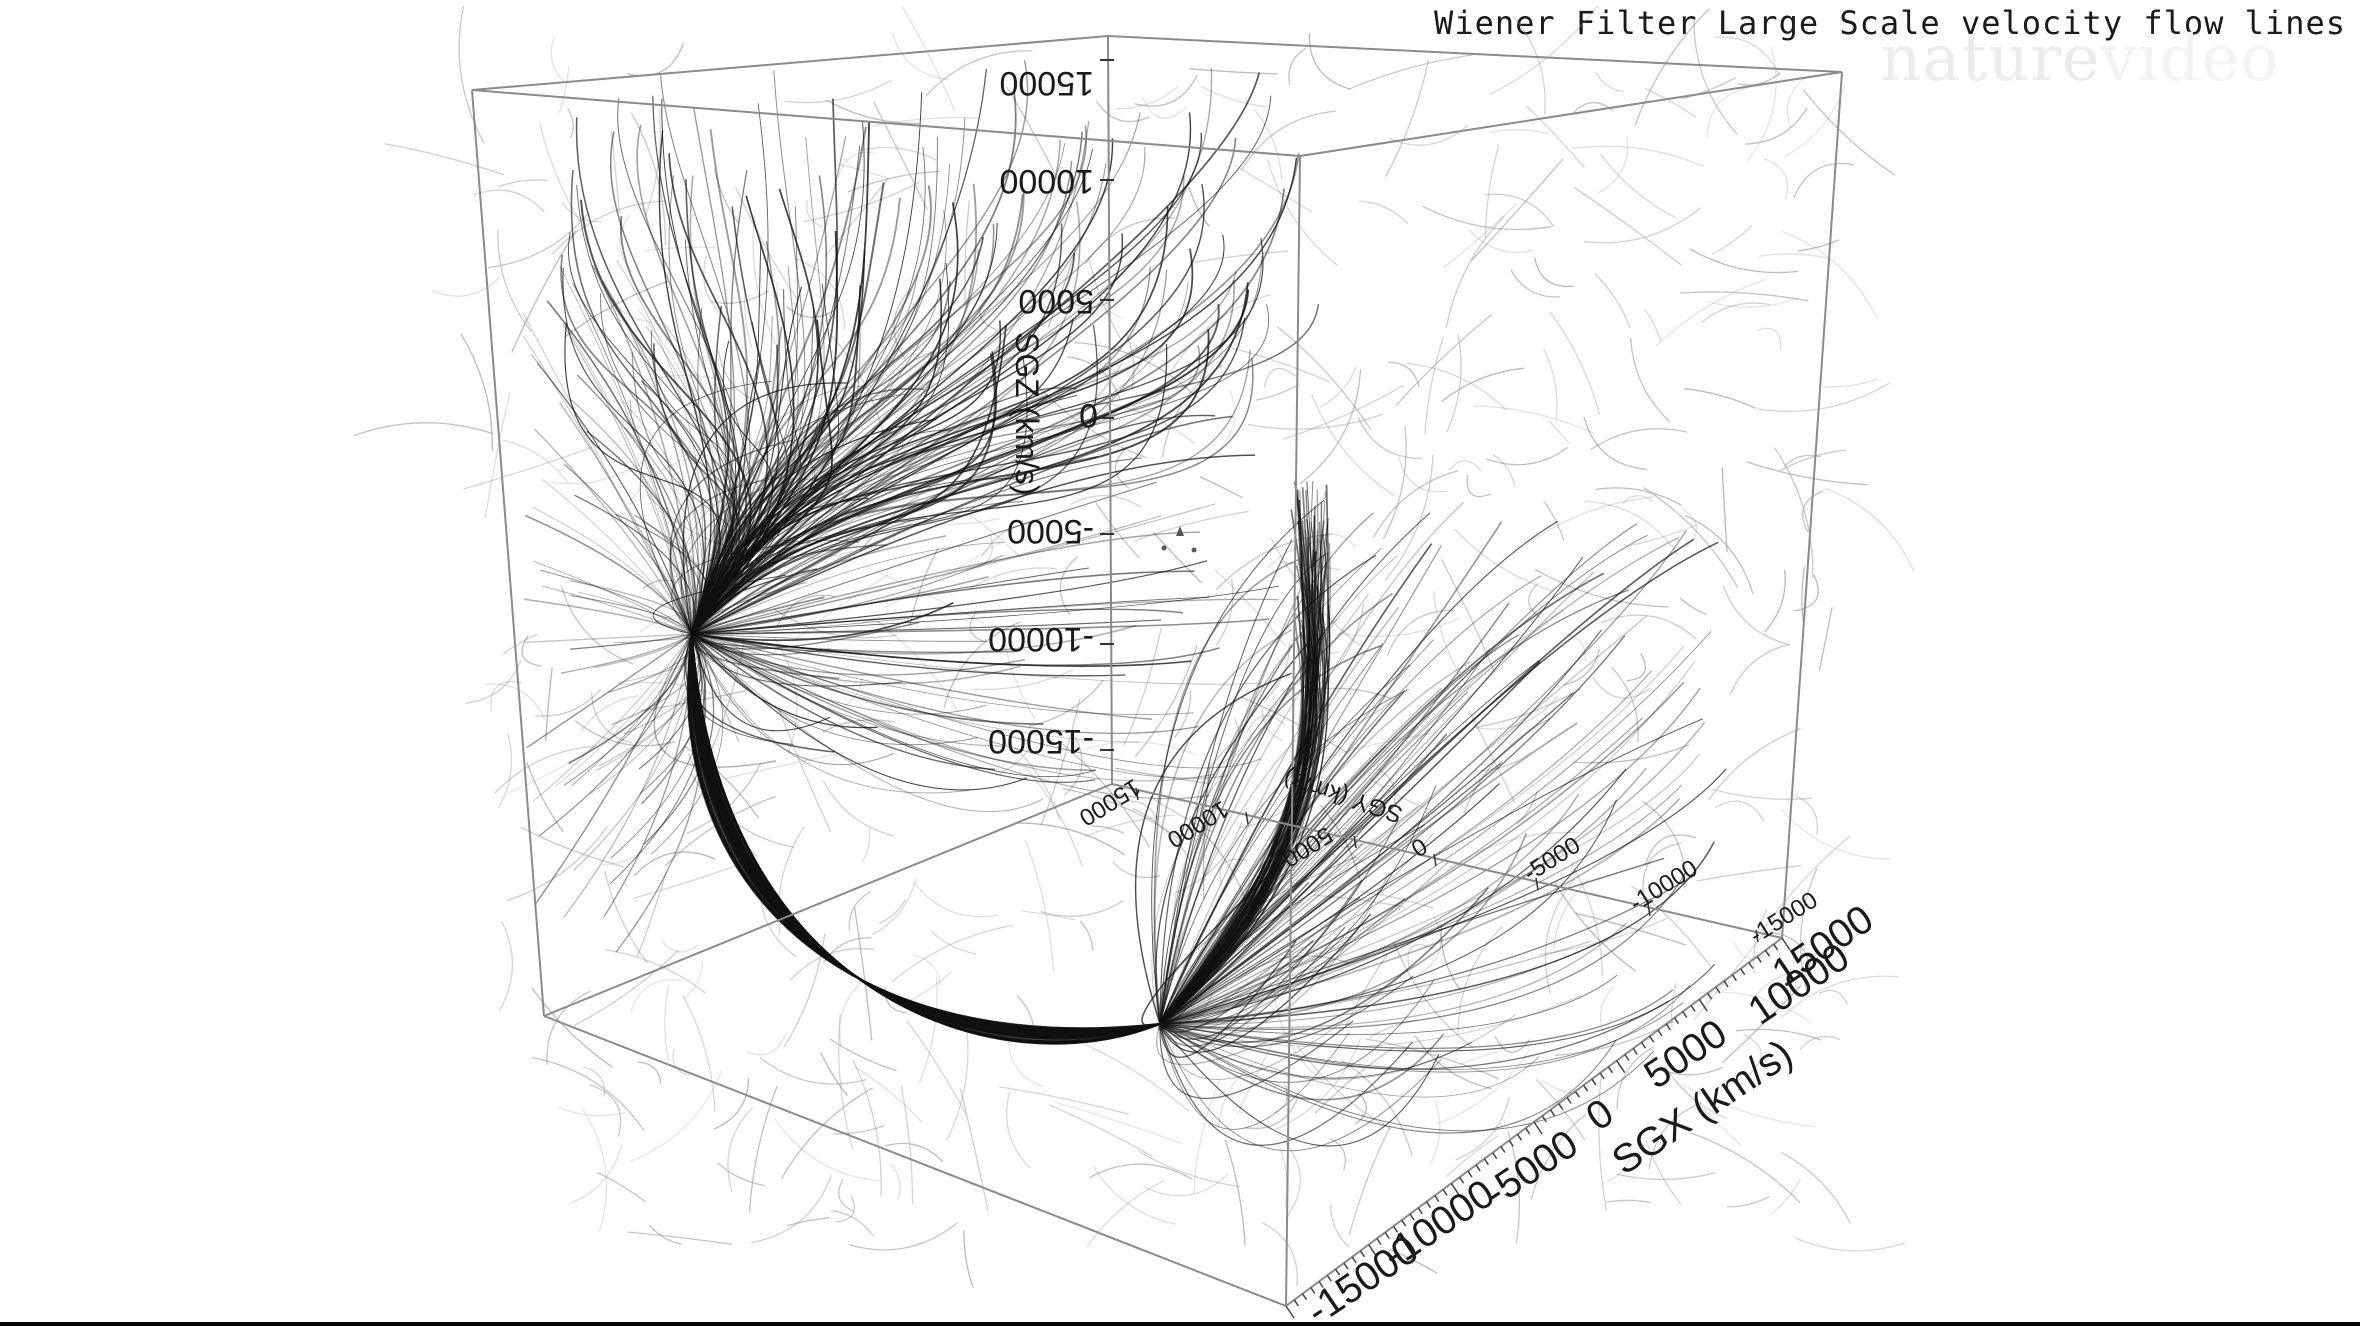 Image resolution: width=2360 pixels, height=1326 pixels. I want to click on nature-video-watermark: naturevideo, so click(2080, 59).